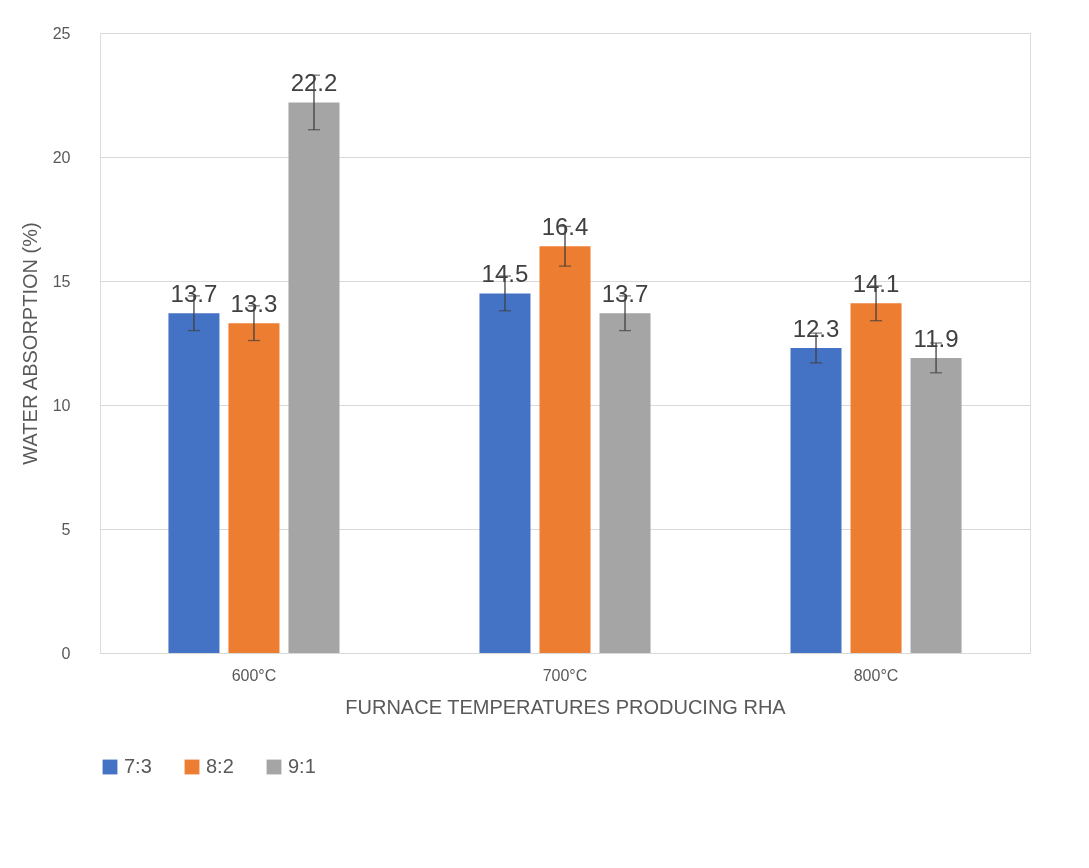 This screenshot has height=868, width=1089. I want to click on y-tick-label: 5, so click(66, 529).